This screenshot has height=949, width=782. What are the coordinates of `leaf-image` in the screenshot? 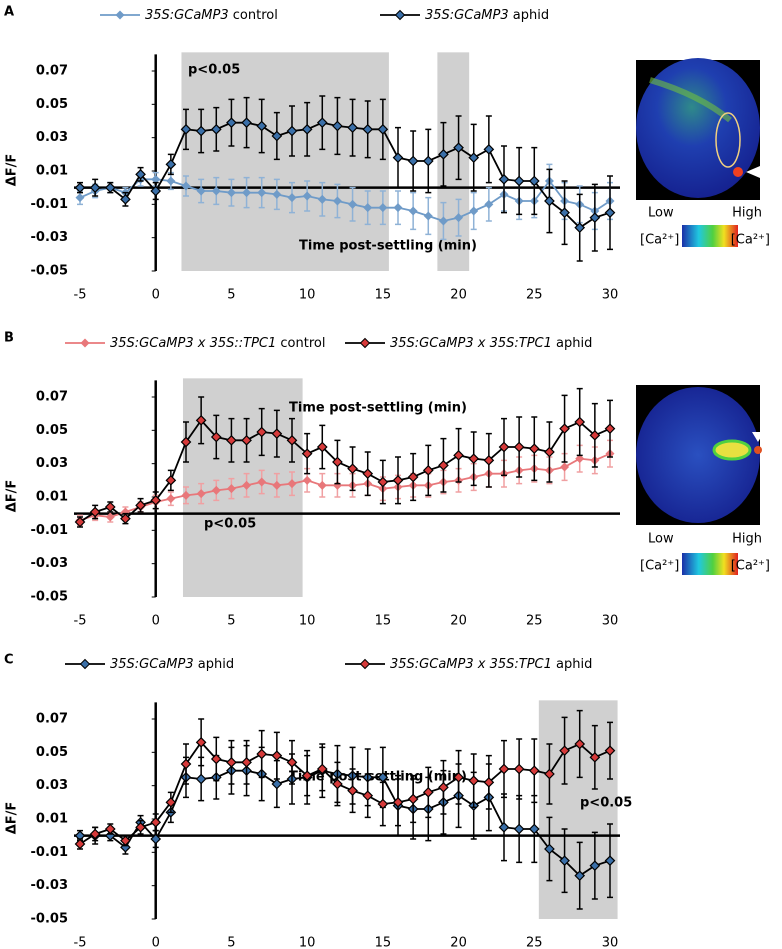 It's located at (698, 152).